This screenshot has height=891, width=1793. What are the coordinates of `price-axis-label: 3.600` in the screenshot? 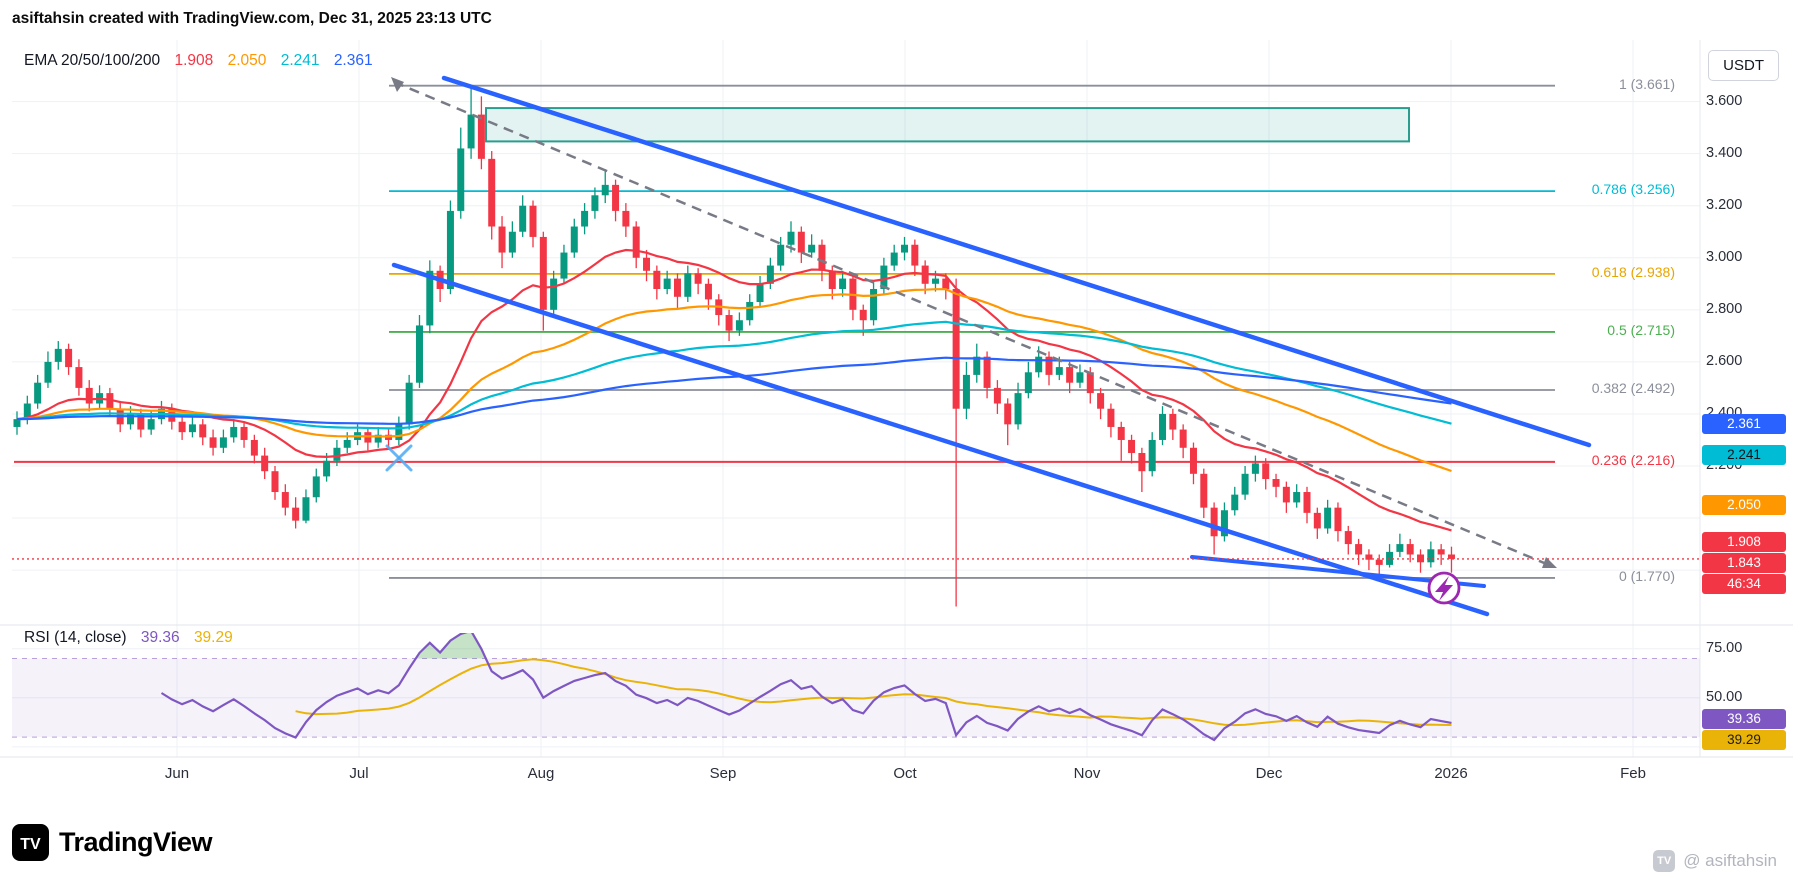 It's located at (1724, 100).